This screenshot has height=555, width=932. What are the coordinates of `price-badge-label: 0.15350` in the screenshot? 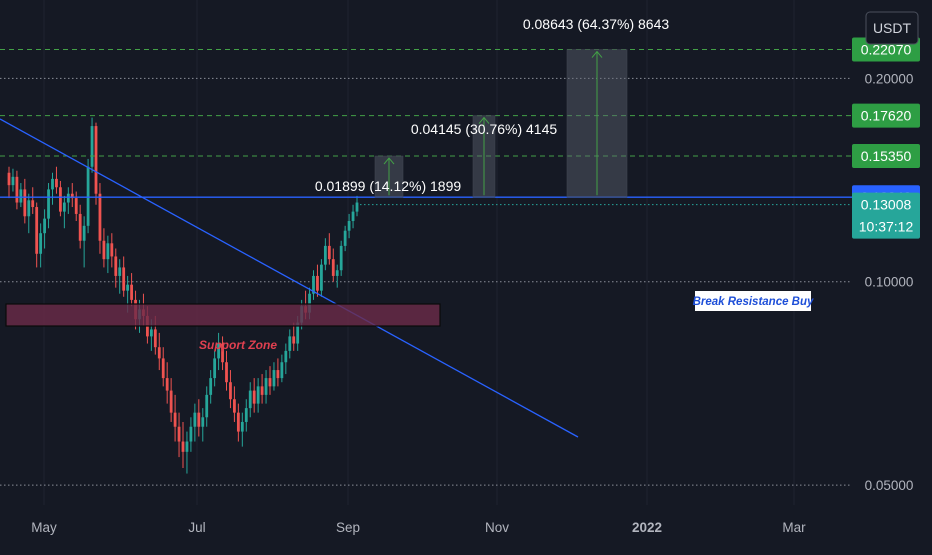 It's located at (886, 156).